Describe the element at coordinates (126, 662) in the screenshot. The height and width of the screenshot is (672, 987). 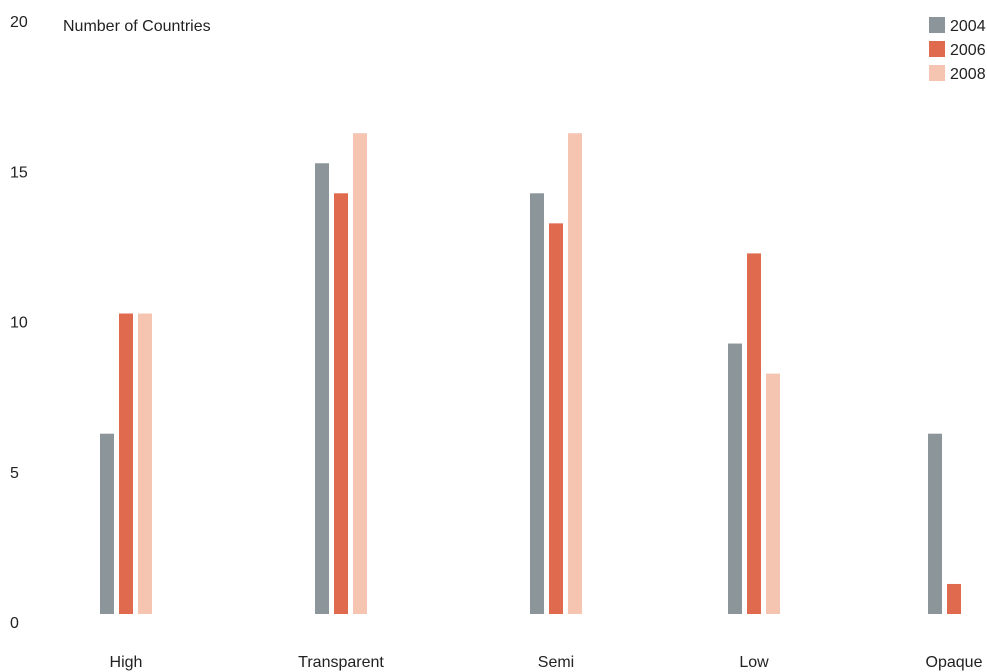
I see `category-label-high: High` at that location.